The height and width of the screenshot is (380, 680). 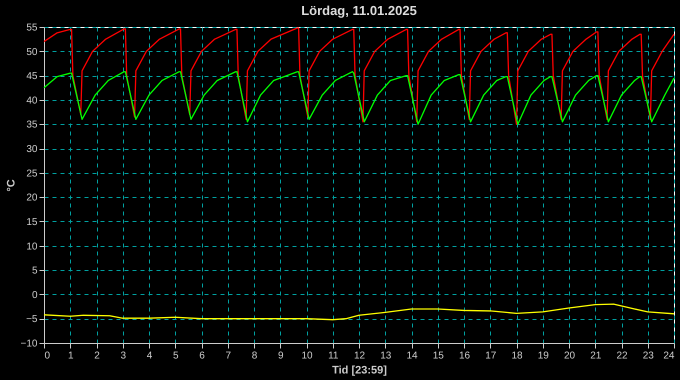 I want to click on x-tick-label: 11, so click(x=333, y=356).